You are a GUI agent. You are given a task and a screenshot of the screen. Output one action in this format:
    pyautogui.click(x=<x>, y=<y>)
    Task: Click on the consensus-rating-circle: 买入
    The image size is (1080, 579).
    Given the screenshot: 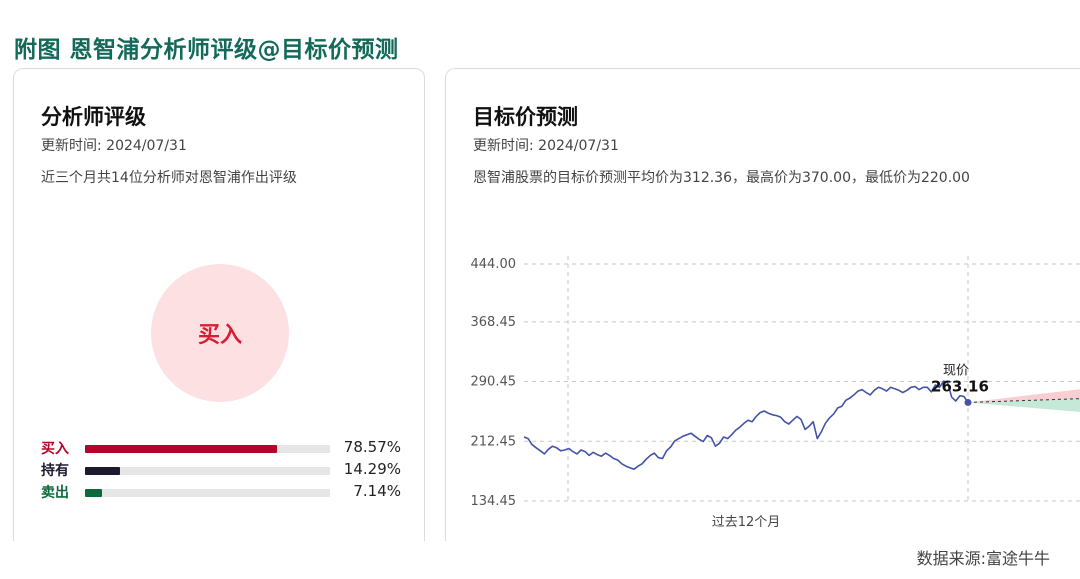 What is the action you would take?
    pyautogui.click(x=220, y=333)
    